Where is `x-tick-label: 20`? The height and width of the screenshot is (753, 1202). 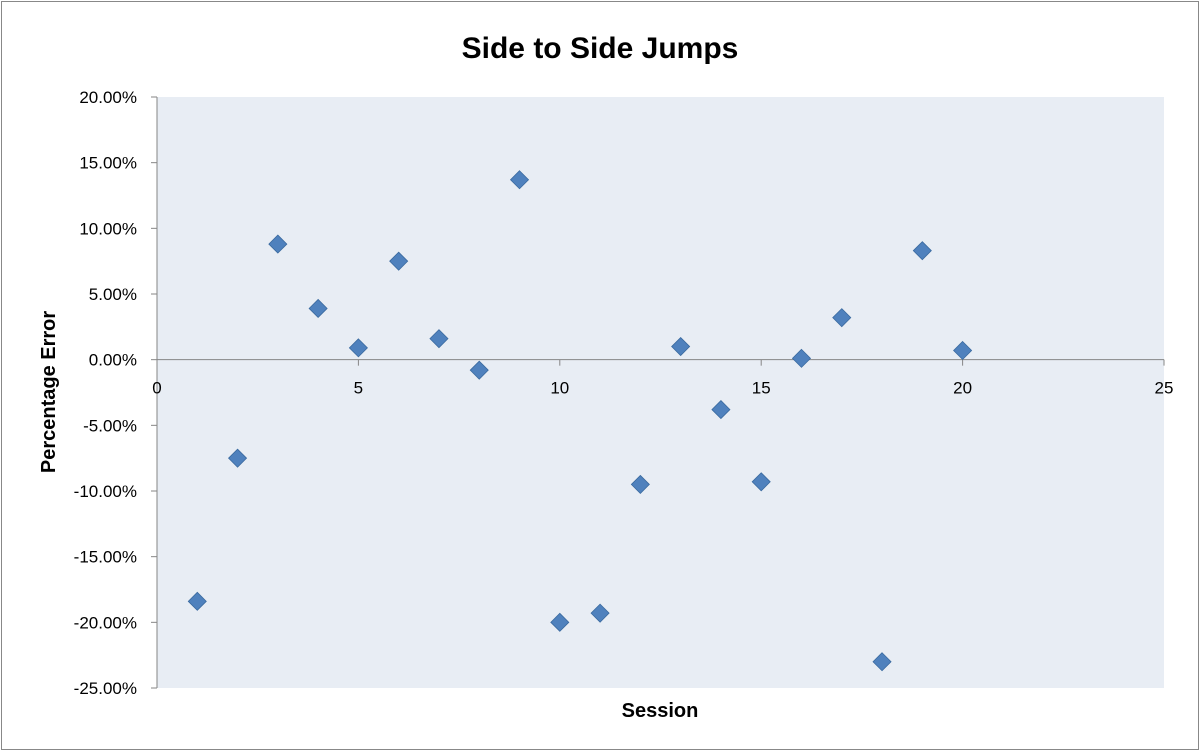
x-tick-label: 20 is located at coordinates (962, 388).